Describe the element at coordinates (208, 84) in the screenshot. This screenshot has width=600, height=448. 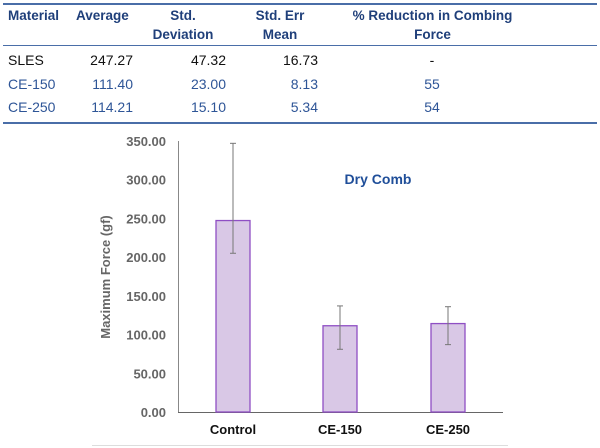
I see `row-cell: 23.00` at that location.